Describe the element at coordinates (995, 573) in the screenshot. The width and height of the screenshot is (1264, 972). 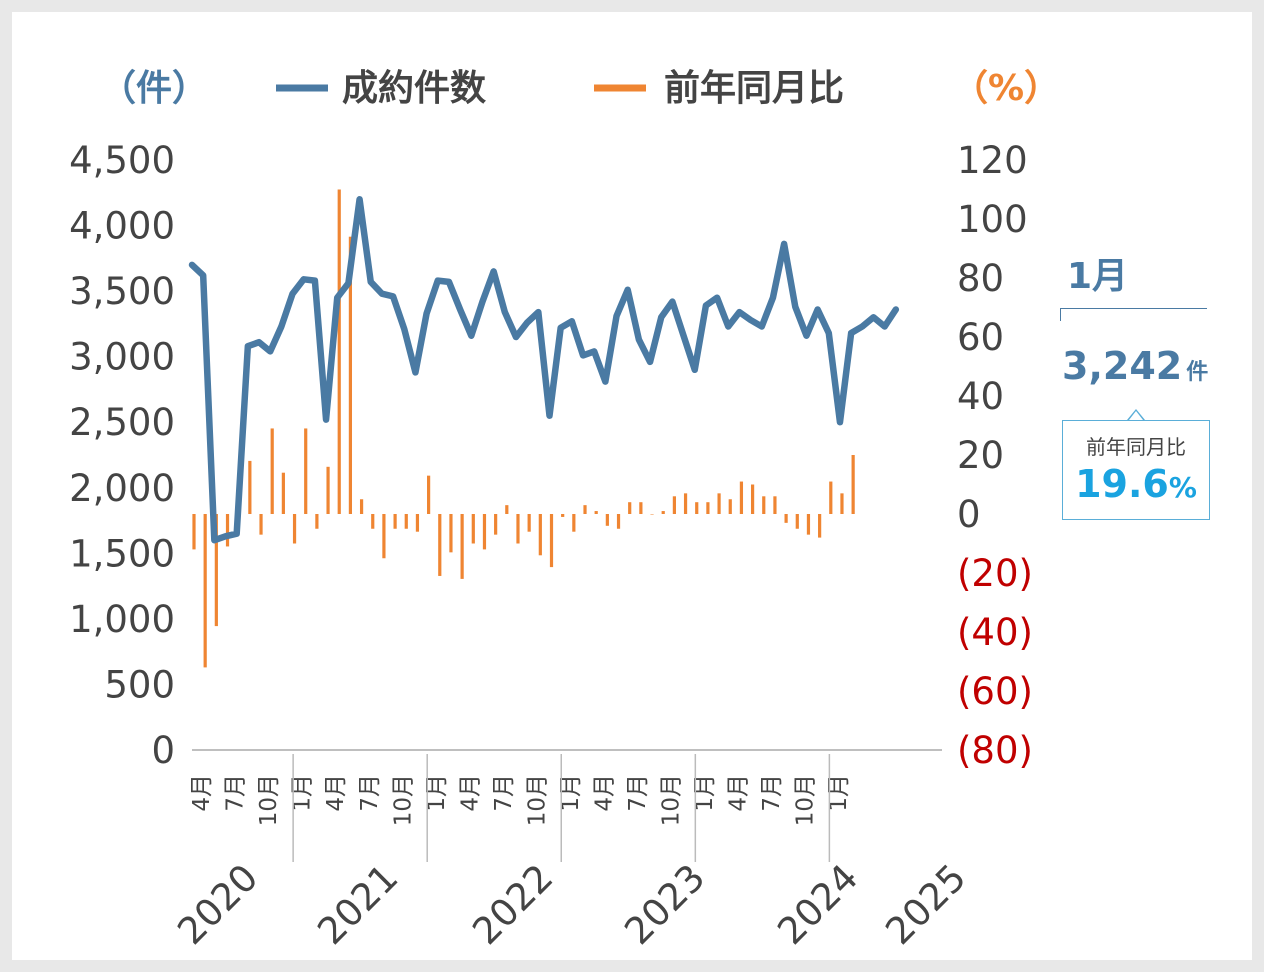
I see `right-tick-label: (20)` at that location.